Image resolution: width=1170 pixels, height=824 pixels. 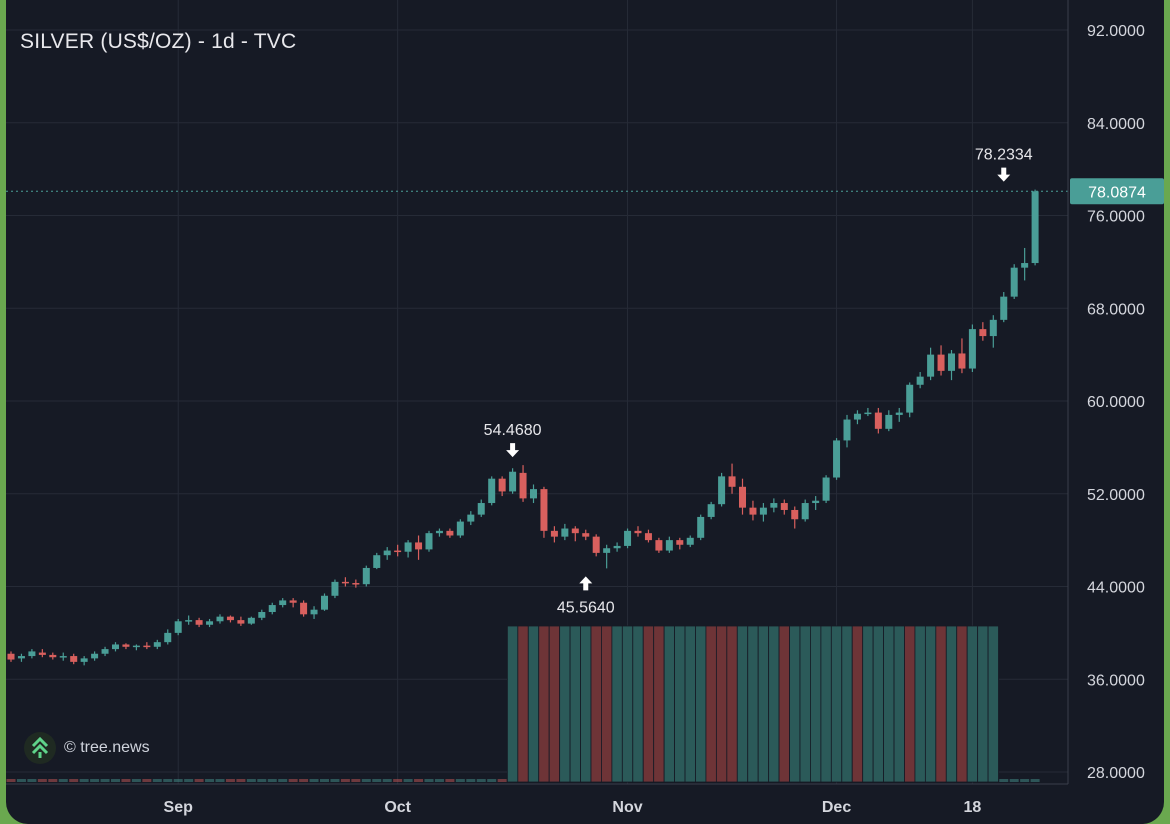 What do you see at coordinates (1116, 773) in the screenshot?
I see `y-tick-label: 28.0000` at bounding box center [1116, 773].